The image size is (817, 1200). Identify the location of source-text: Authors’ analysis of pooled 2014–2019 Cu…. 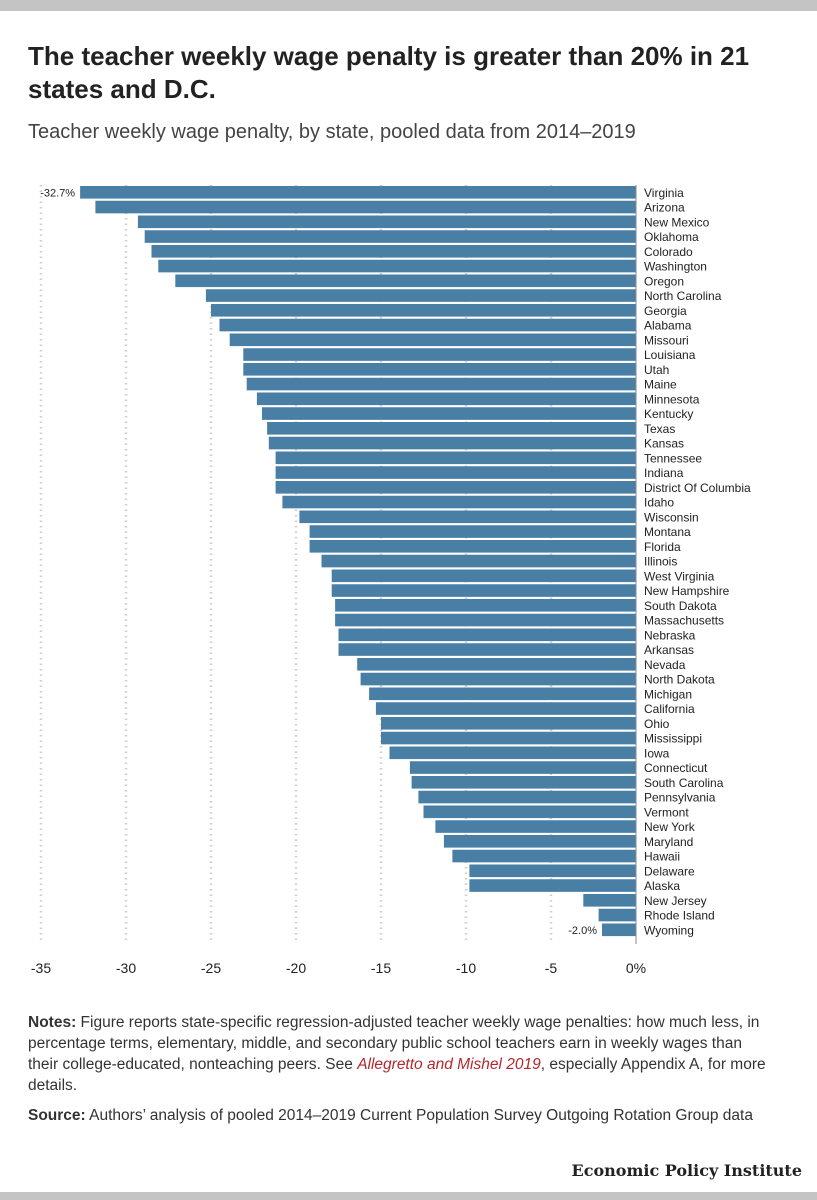
(421, 1115).